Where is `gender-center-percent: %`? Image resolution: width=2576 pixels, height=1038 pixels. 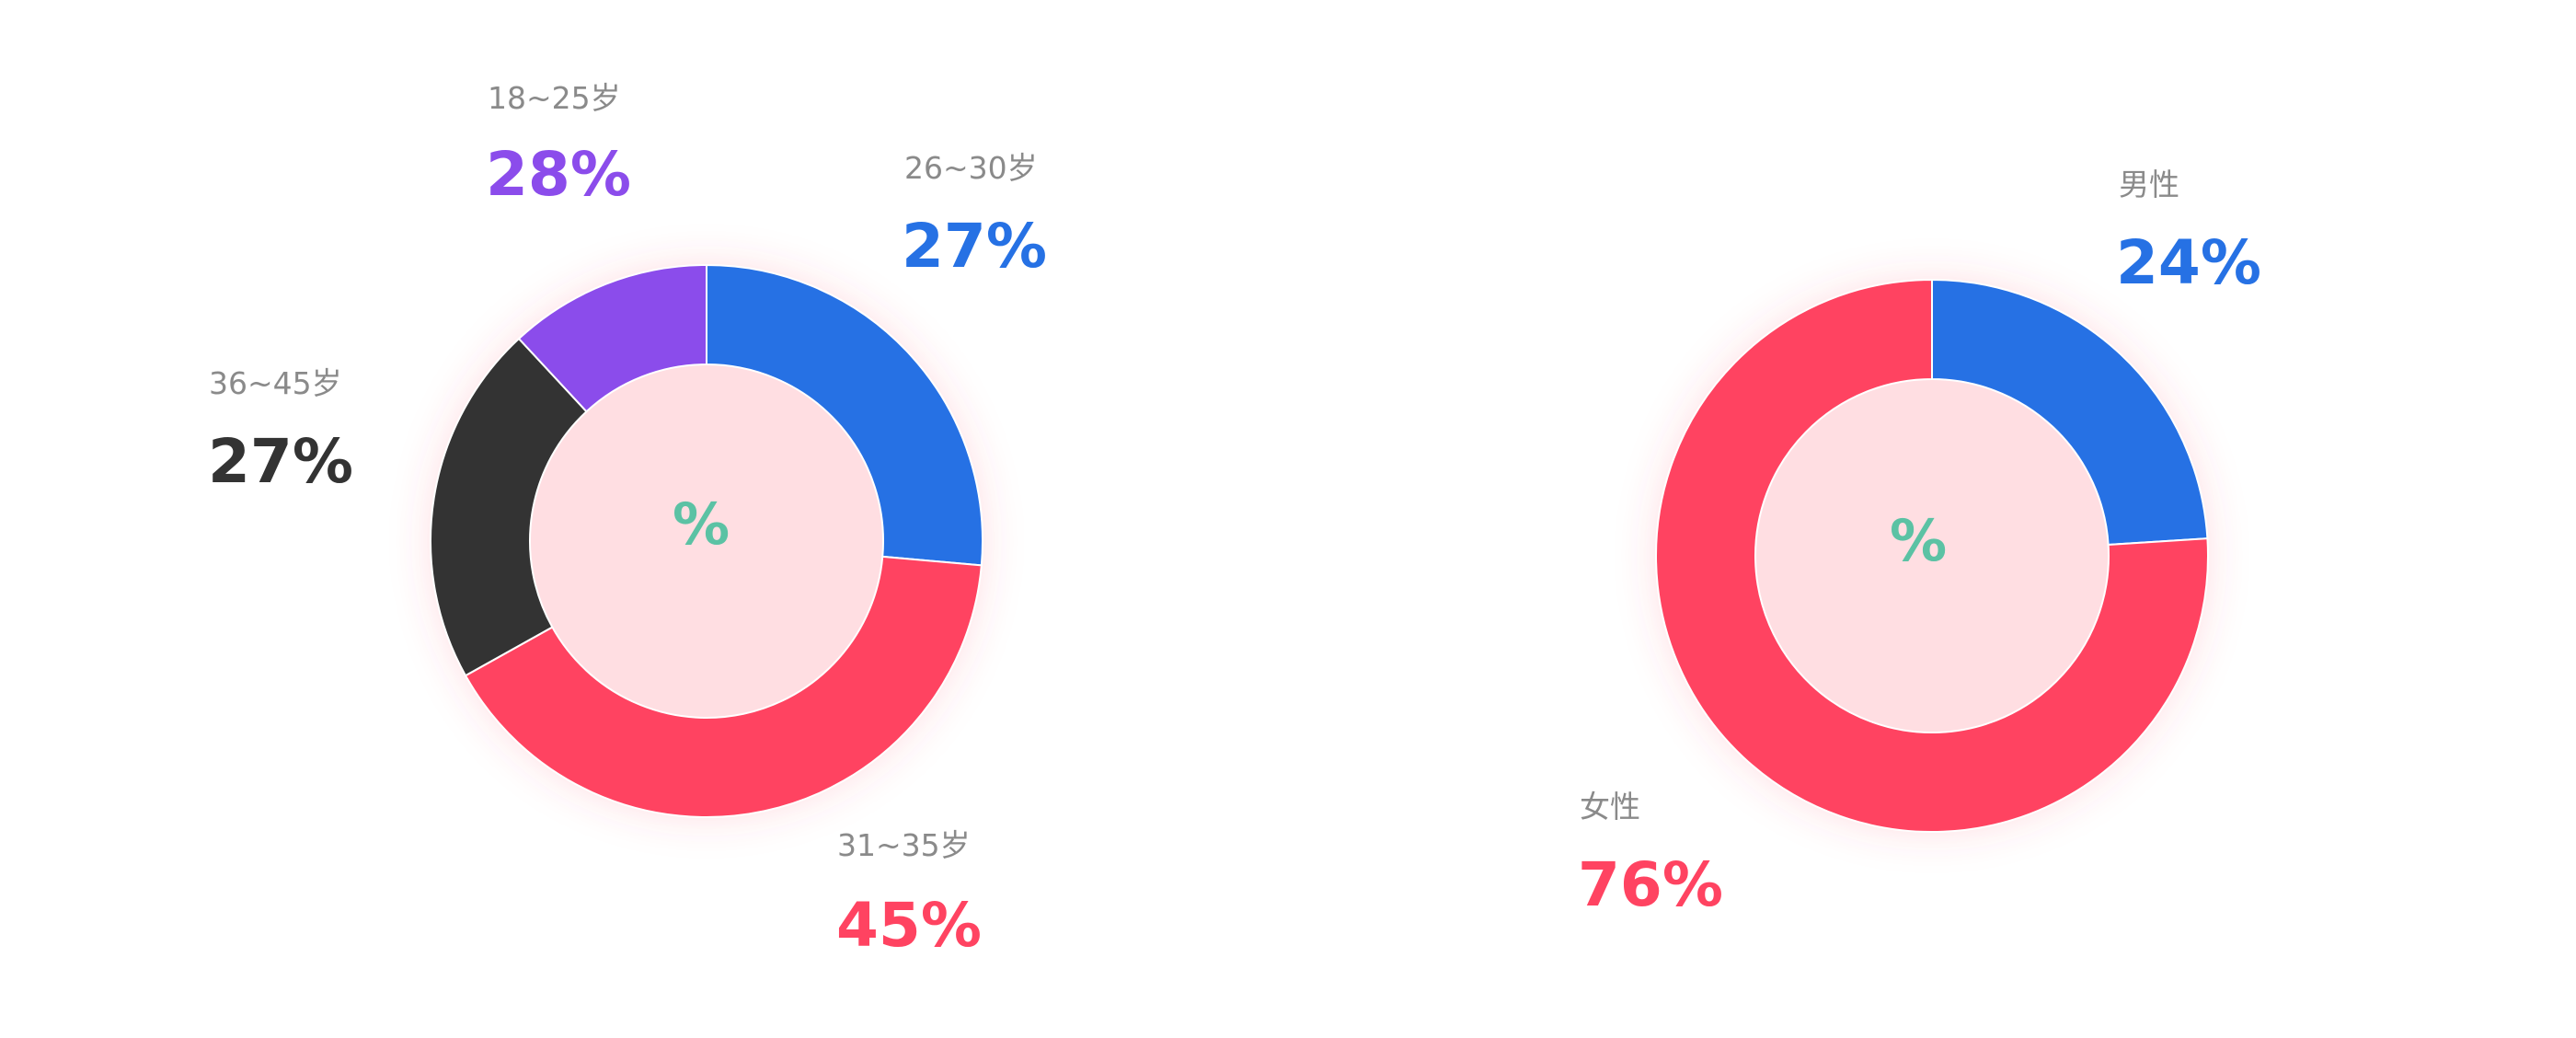
gender-center-percent: % is located at coordinates (1918, 540).